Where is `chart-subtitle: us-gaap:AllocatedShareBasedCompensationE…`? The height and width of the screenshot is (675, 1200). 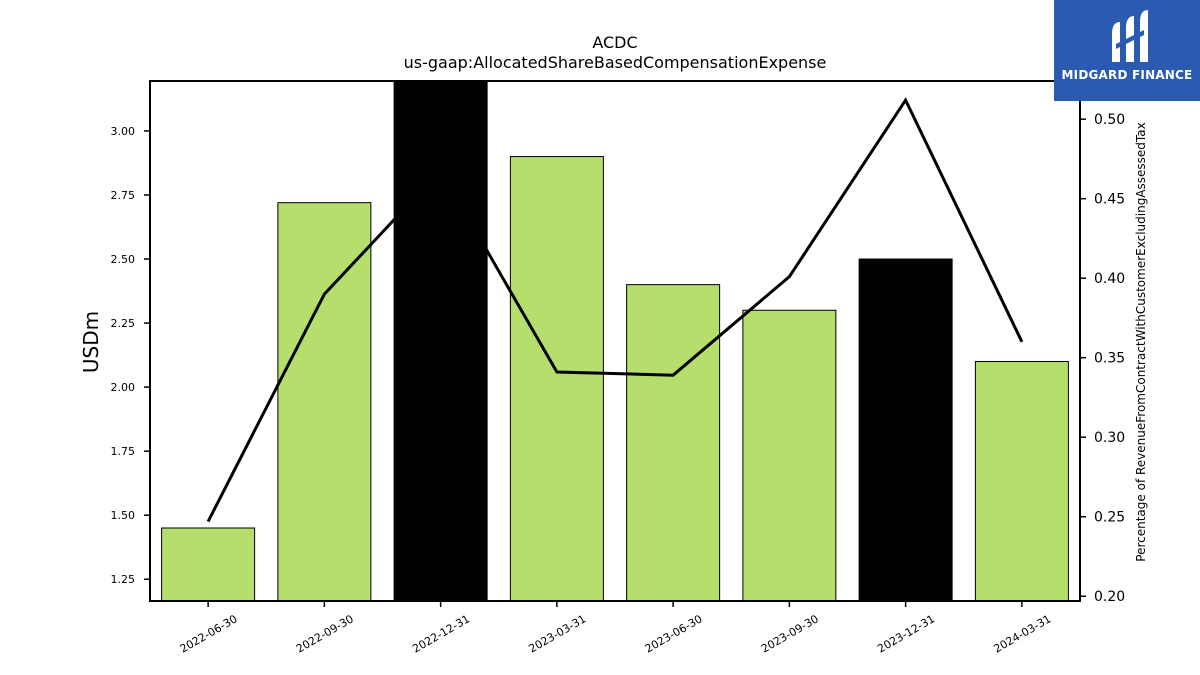
chart-subtitle: us-gaap:AllocatedShareBasedCompensationE… is located at coordinates (615, 62).